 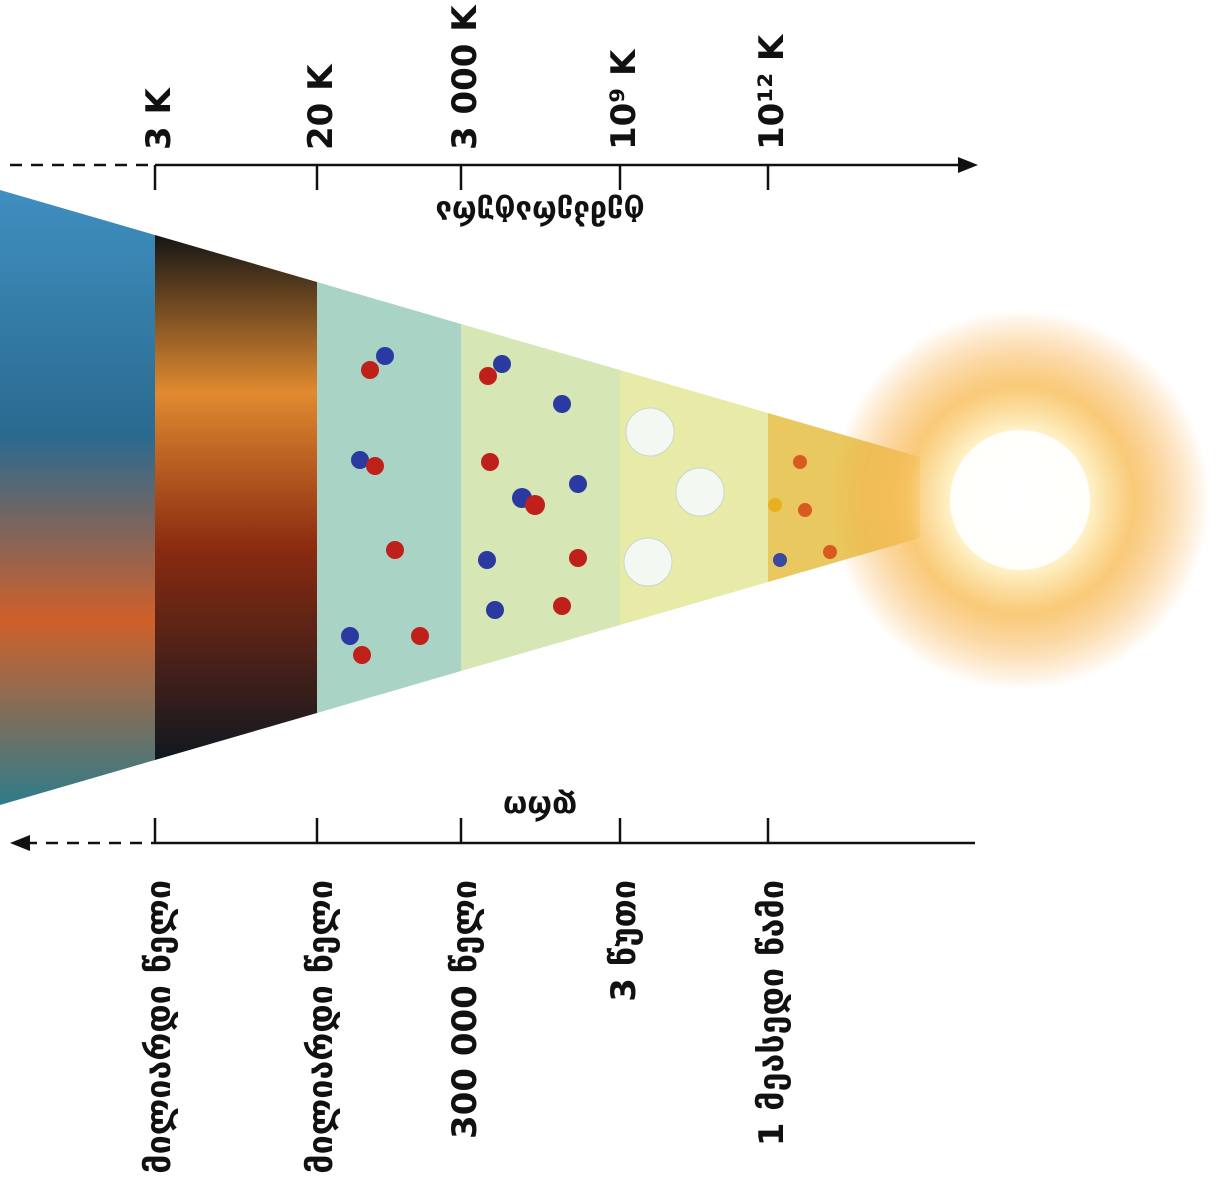 What do you see at coordinates (236, 497) in the screenshot?
I see `band-nebula` at bounding box center [236, 497].